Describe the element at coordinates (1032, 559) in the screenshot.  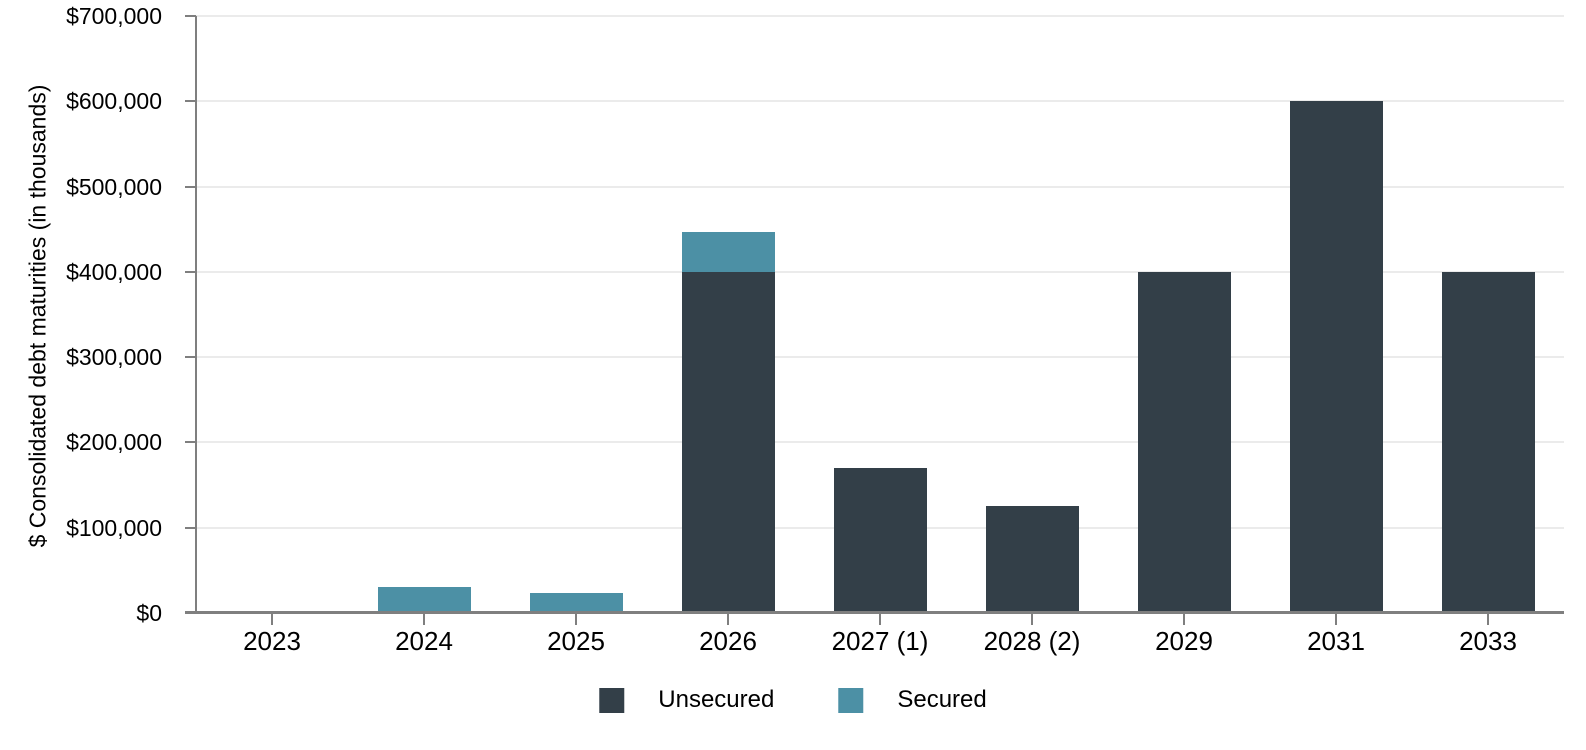
I see `bar-segment-unsecured-2028` at that location.